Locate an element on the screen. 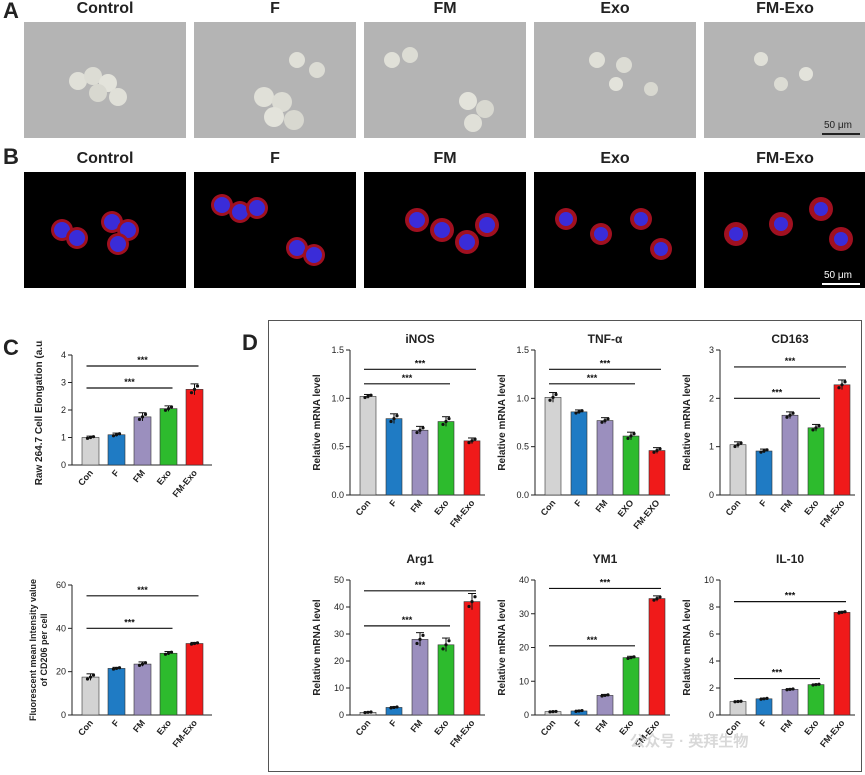  x-tick-label: EXO is located at coordinates (626, 508).